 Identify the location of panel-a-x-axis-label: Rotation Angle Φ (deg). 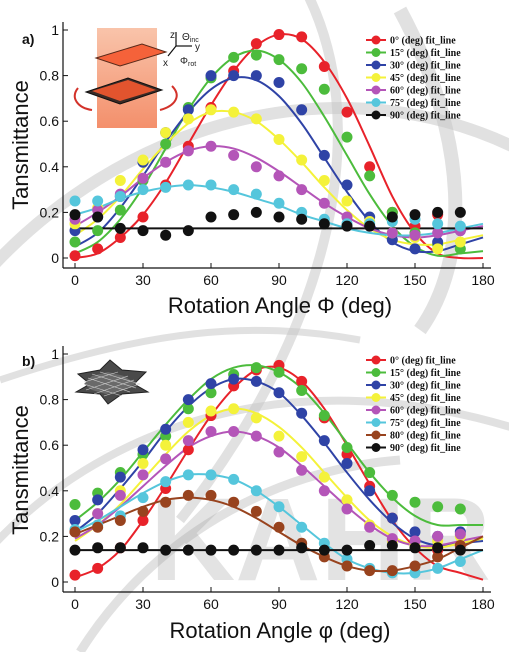
(280, 305).